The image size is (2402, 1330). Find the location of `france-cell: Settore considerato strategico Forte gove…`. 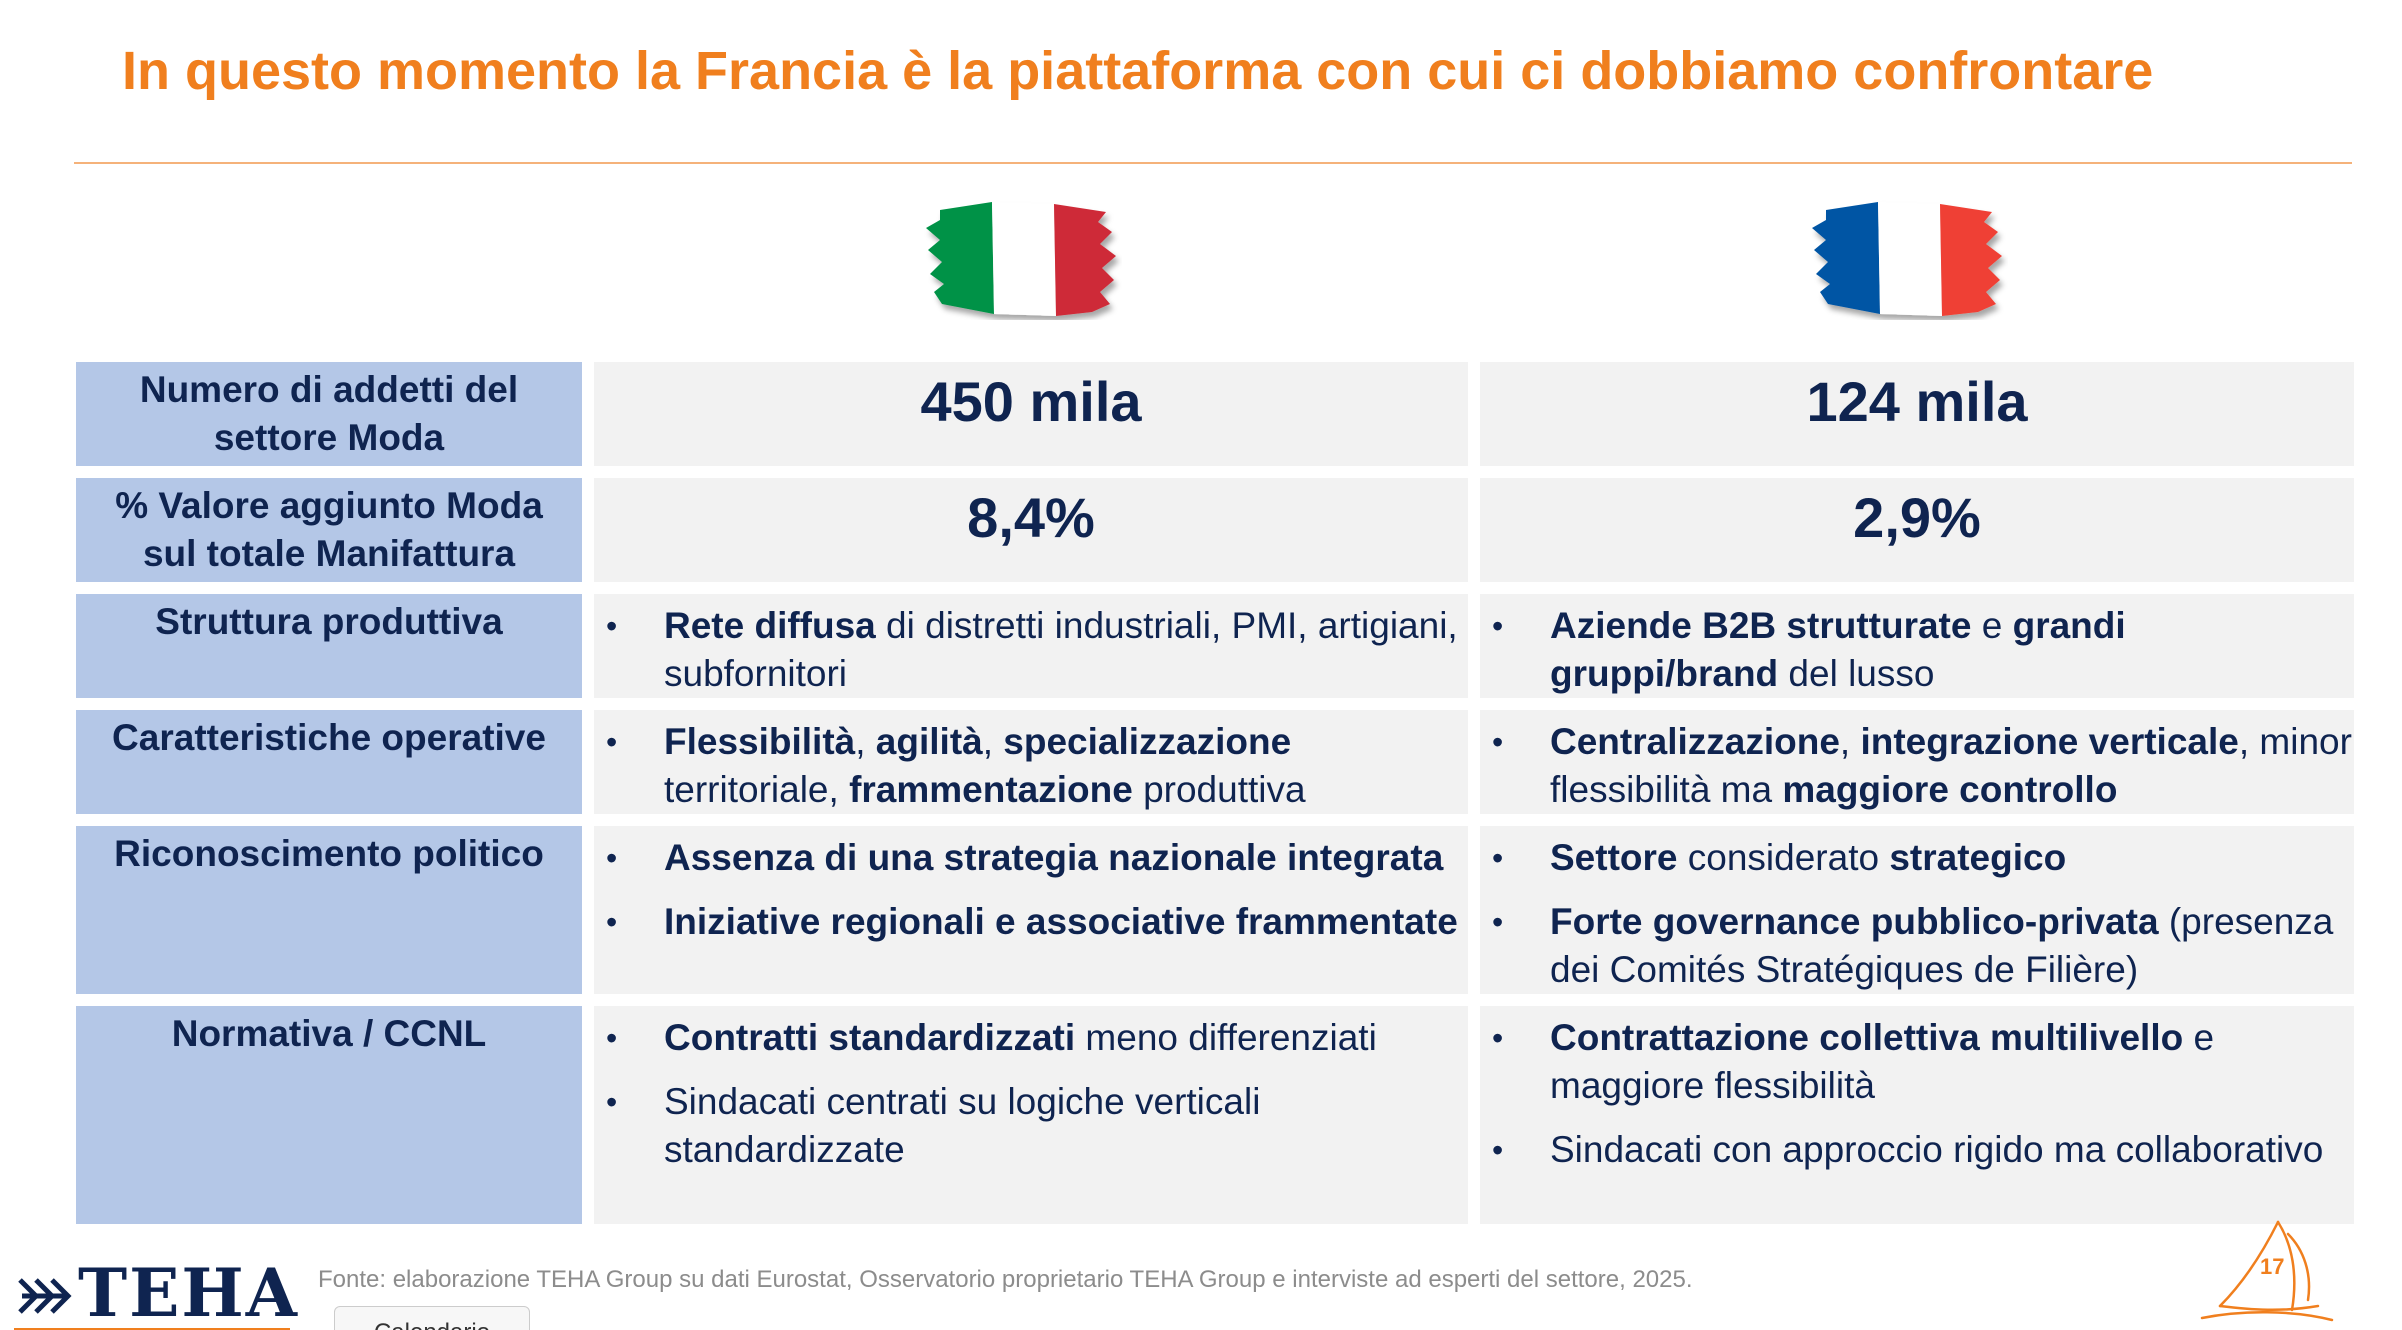

france-cell: Settore considerato strategico Forte gove… is located at coordinates (1917, 910).